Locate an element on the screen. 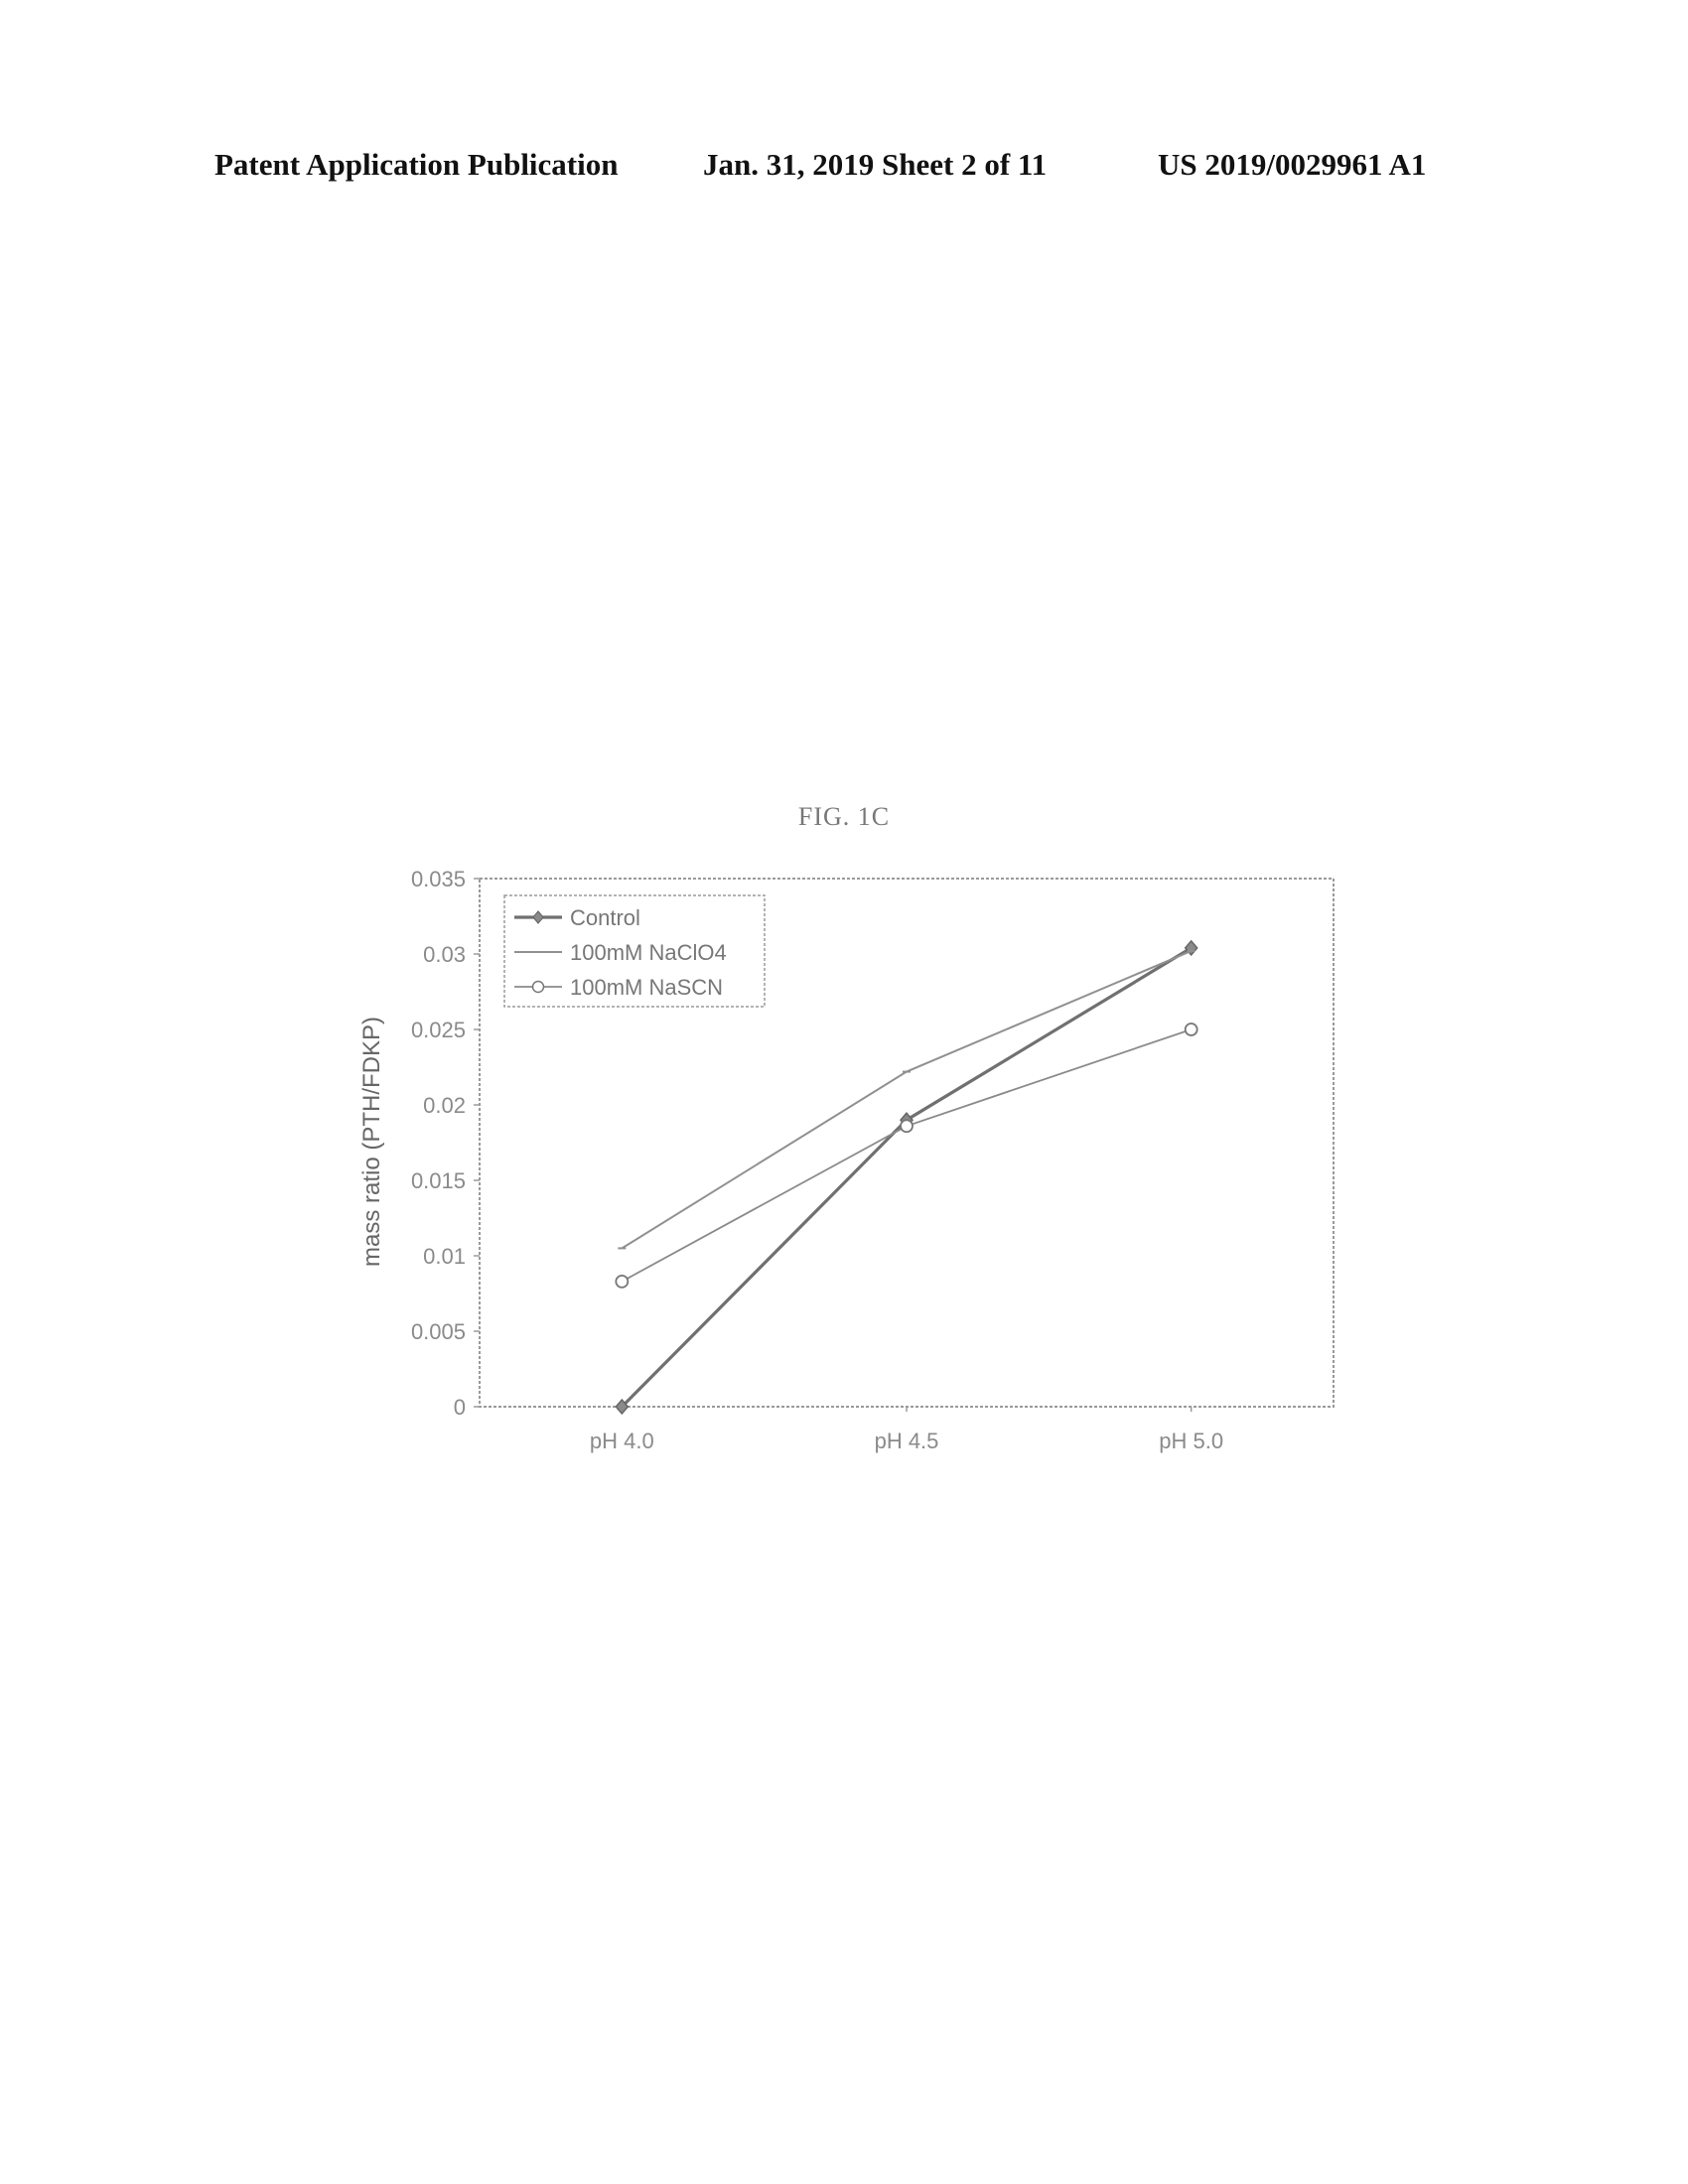 Image resolution: width=1688 pixels, height=2184 pixels. y-tick-label: 0.02 is located at coordinates (444, 1105).